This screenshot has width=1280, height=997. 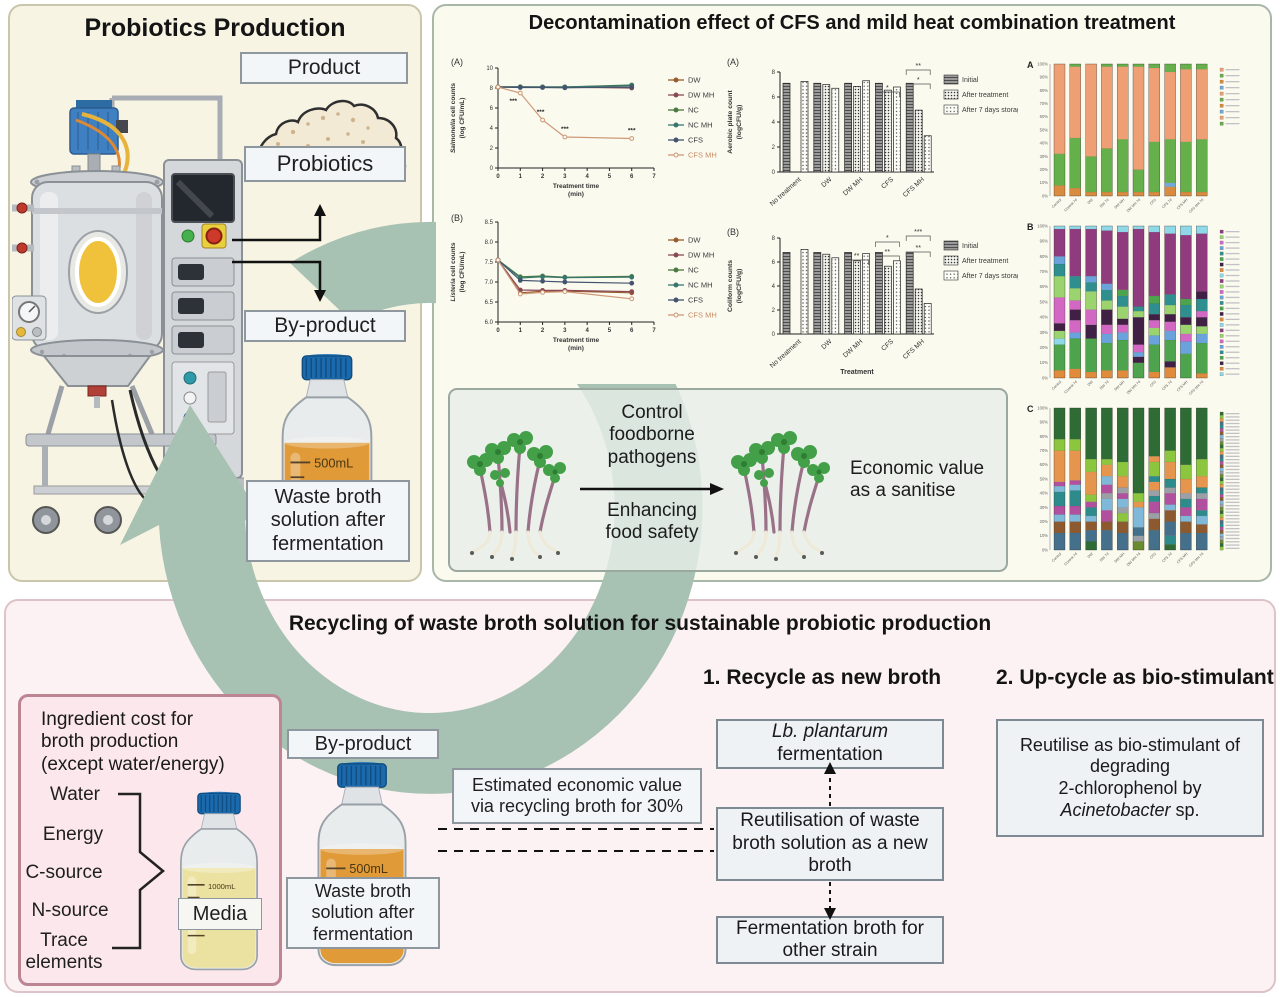 I want to click on svg-text: Treatment time, so click(x=576, y=340).